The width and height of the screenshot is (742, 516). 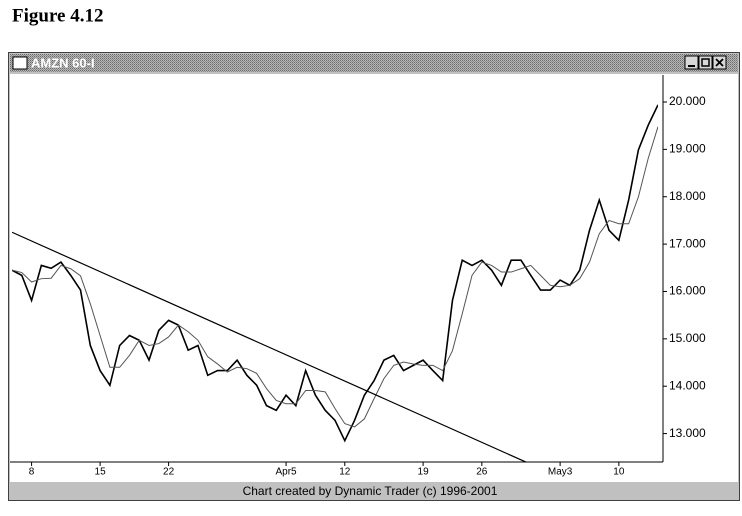 I want to click on maximize-glyph, so click(x=705, y=62).